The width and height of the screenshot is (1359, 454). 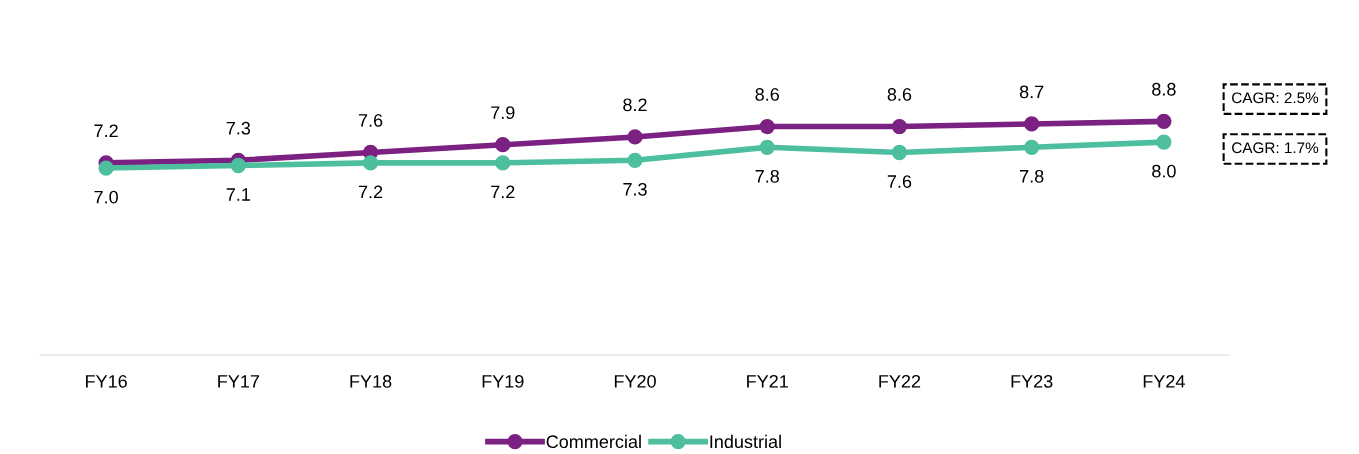 What do you see at coordinates (1275, 148) in the screenshot?
I see `text: CAGR: 1.7%` at bounding box center [1275, 148].